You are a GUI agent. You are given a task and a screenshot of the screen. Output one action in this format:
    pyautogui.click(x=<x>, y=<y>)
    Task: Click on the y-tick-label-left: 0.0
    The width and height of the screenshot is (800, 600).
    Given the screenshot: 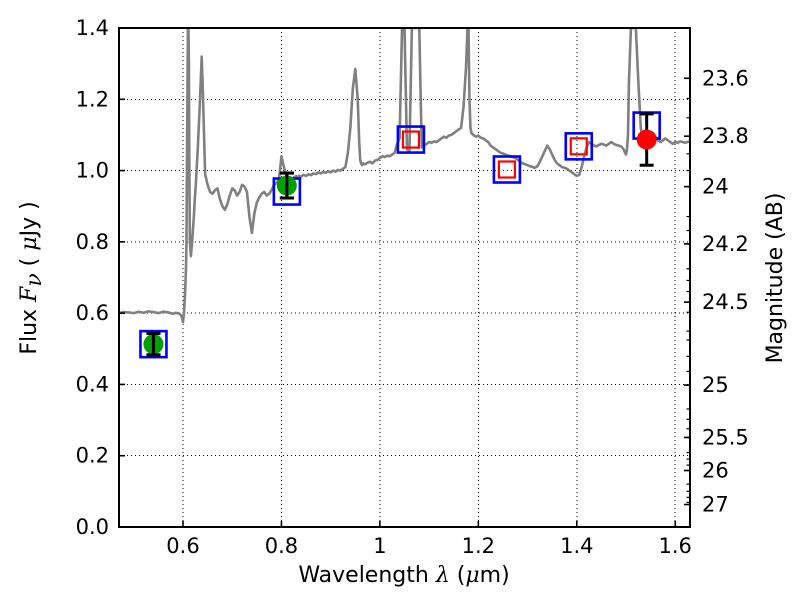 What is the action you would take?
    pyautogui.click(x=92, y=527)
    